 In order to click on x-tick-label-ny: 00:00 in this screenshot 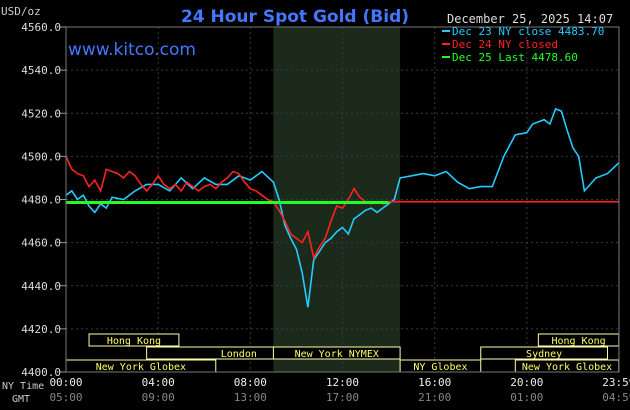, I will do `click(65, 382)`.